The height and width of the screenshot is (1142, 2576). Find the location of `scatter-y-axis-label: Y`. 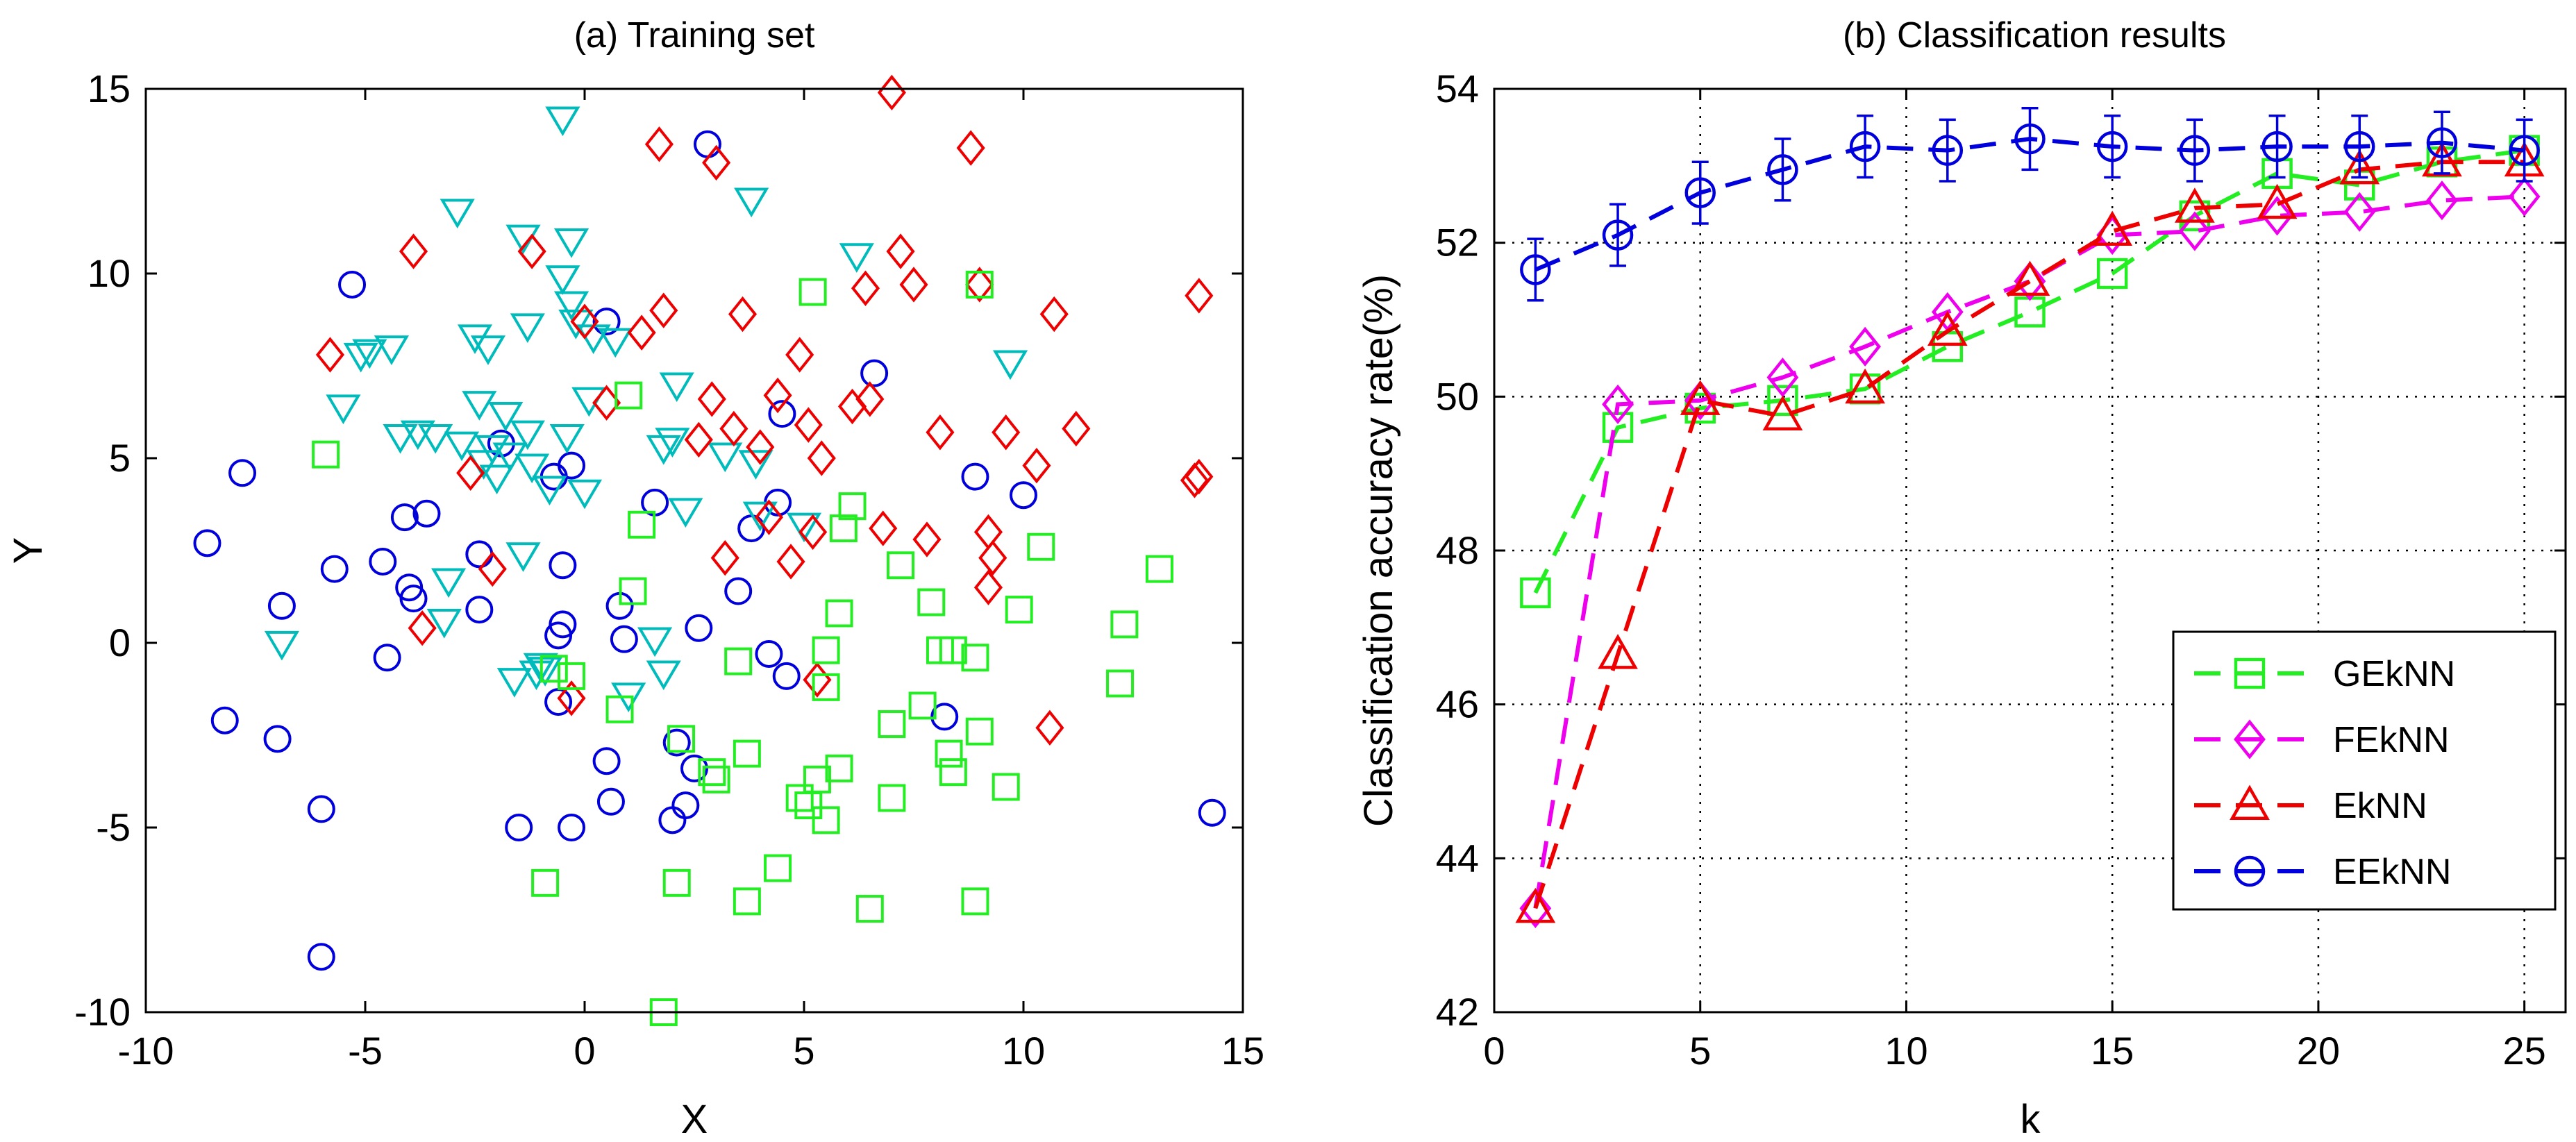

scatter-y-axis-label: Y is located at coordinates (28, 550).